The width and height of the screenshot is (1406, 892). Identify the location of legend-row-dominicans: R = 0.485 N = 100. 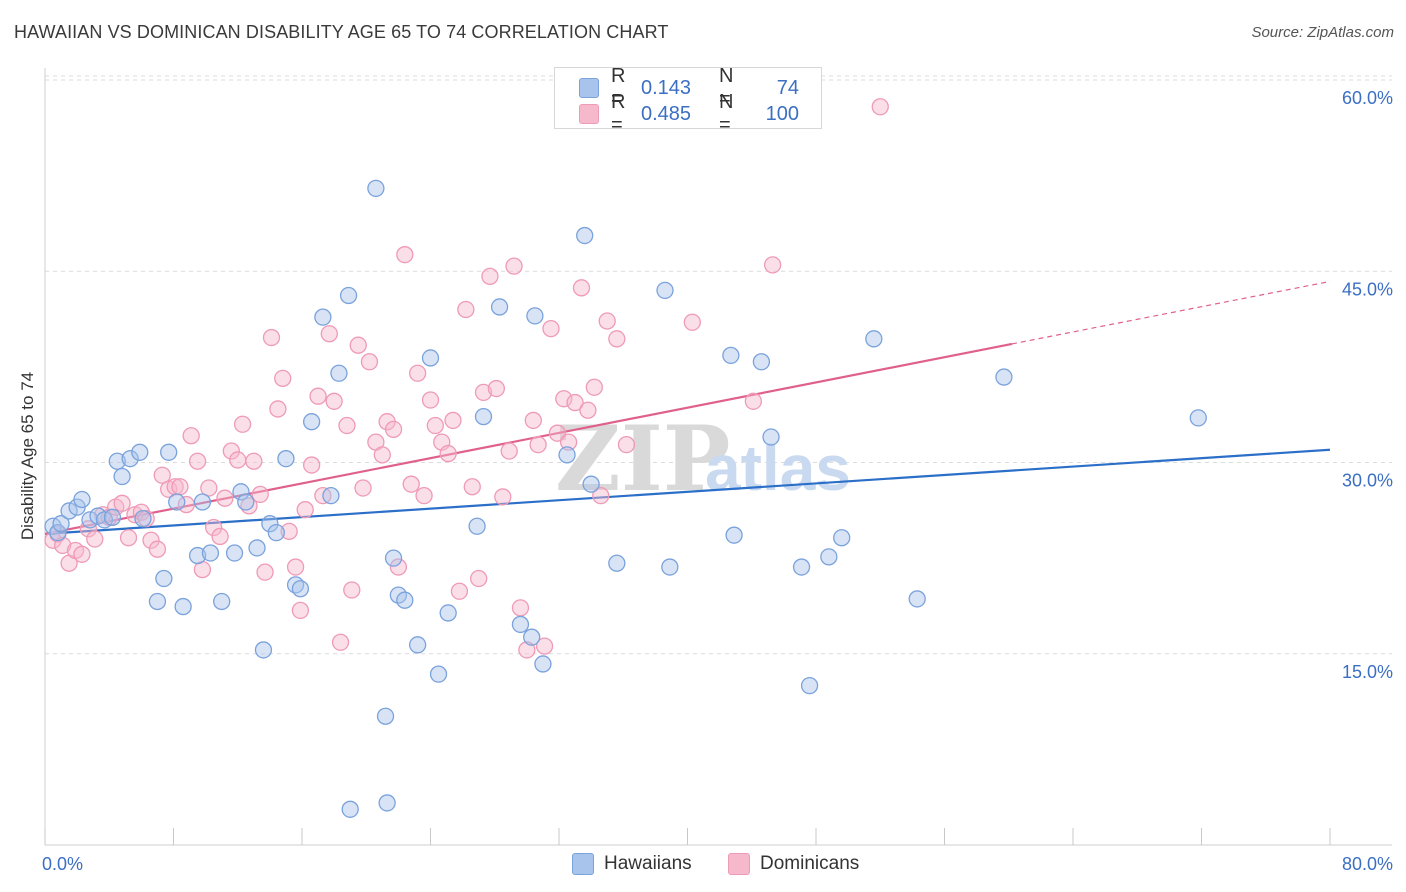
(689, 113).